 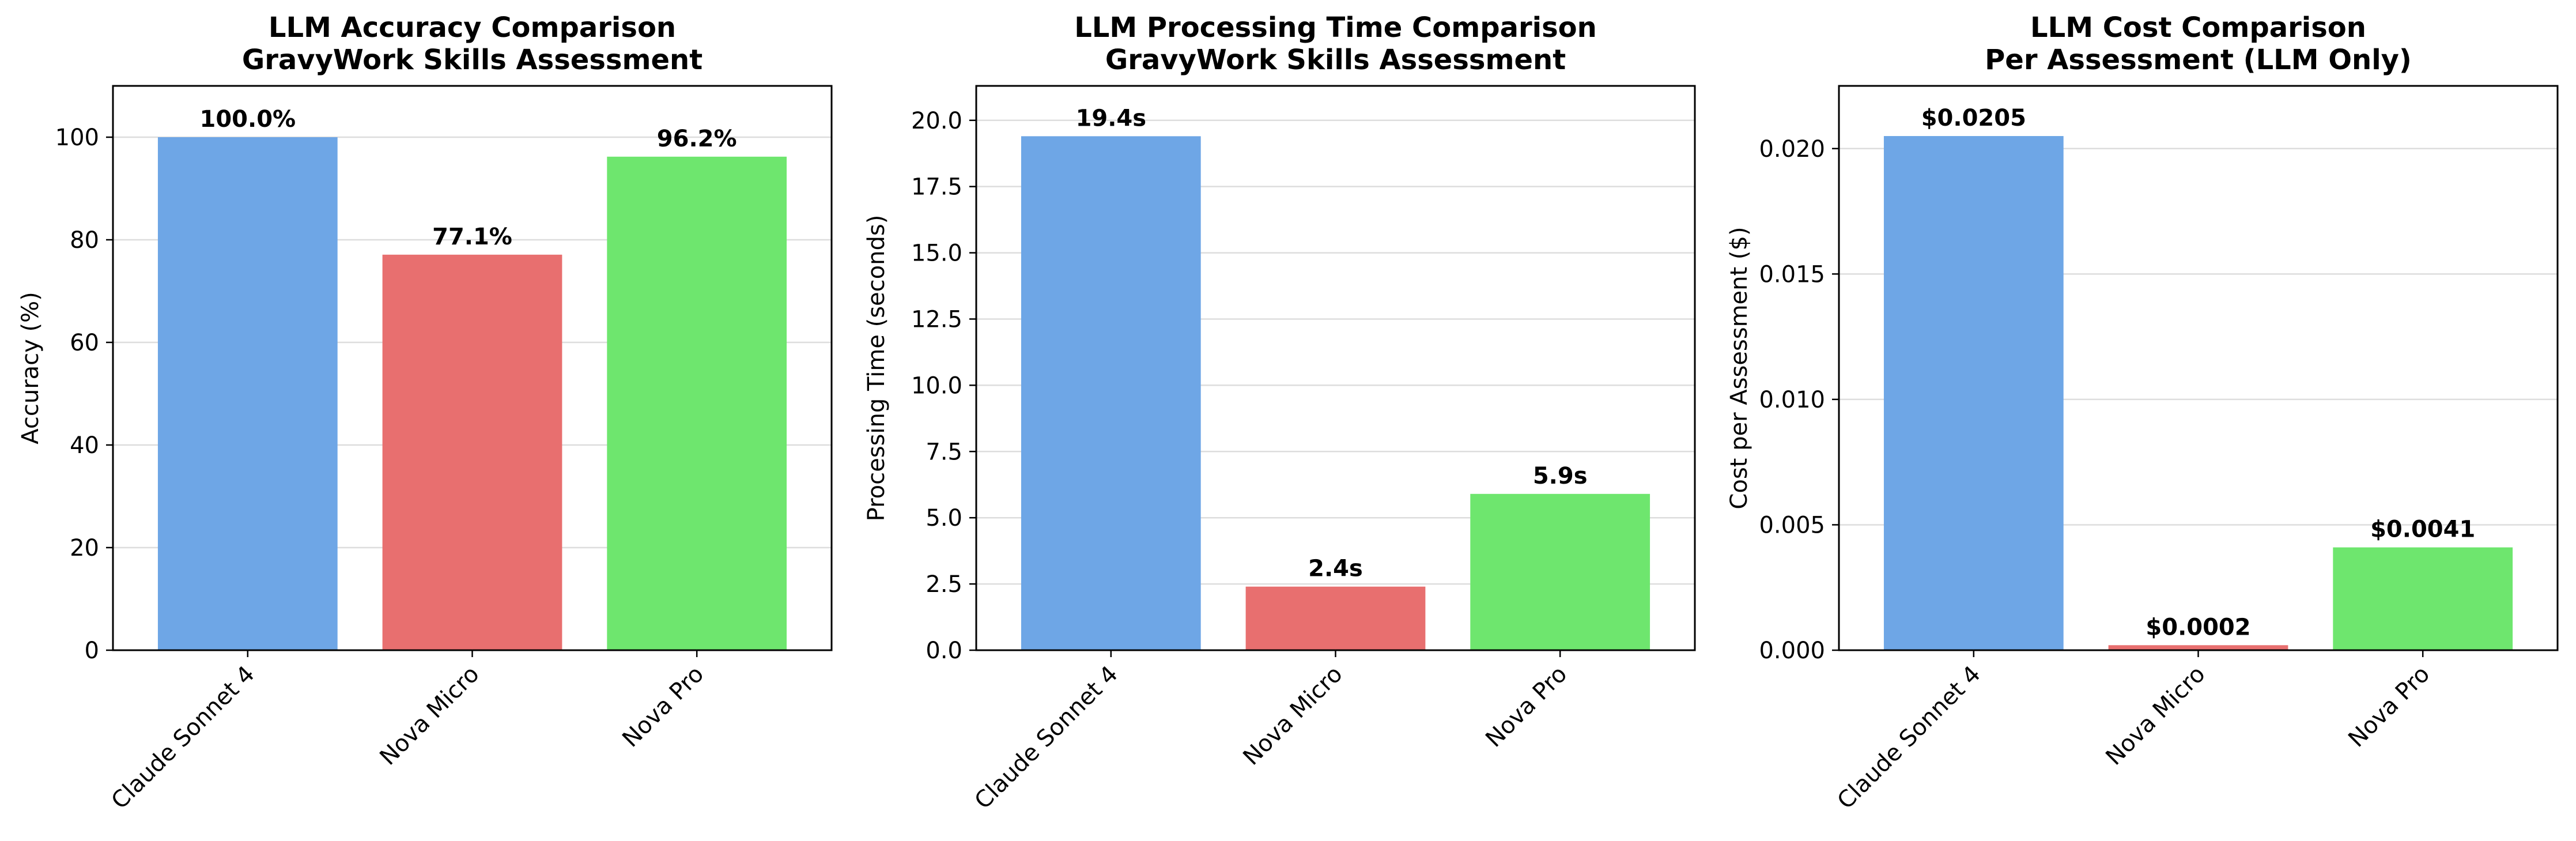 What do you see at coordinates (2198, 627) in the screenshot?
I see `data-label: $0.0002` at bounding box center [2198, 627].